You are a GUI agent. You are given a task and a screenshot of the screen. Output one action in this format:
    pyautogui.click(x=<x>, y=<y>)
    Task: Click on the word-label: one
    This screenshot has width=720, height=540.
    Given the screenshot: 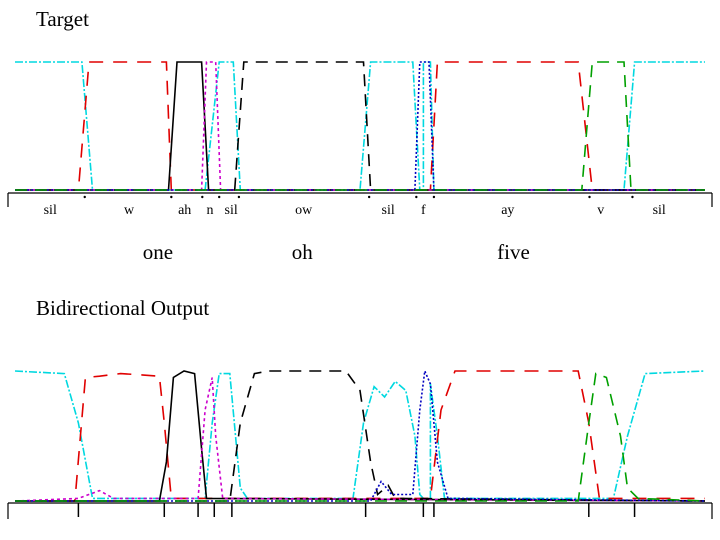 What is the action you would take?
    pyautogui.click(x=158, y=252)
    